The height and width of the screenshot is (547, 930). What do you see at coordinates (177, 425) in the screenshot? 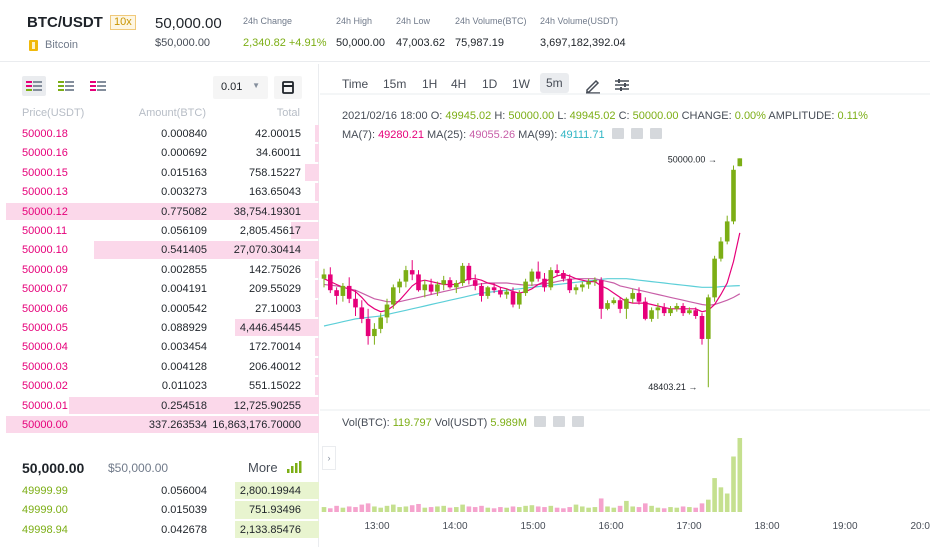
I see `amount-cell: 337.263534` at bounding box center [177, 425].